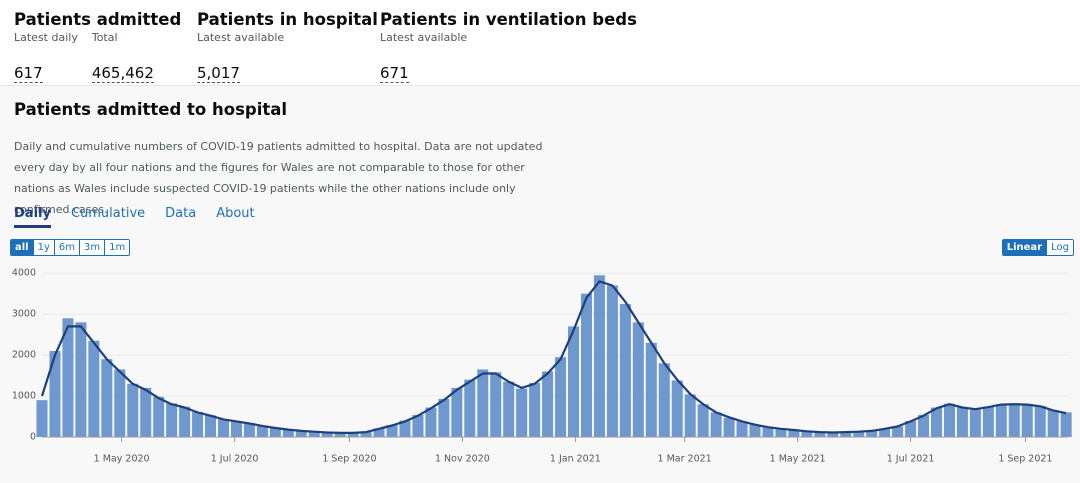 The height and width of the screenshot is (483, 1080). What do you see at coordinates (218, 73) in the screenshot?
I see `metric-value: 5,017` at bounding box center [218, 73].